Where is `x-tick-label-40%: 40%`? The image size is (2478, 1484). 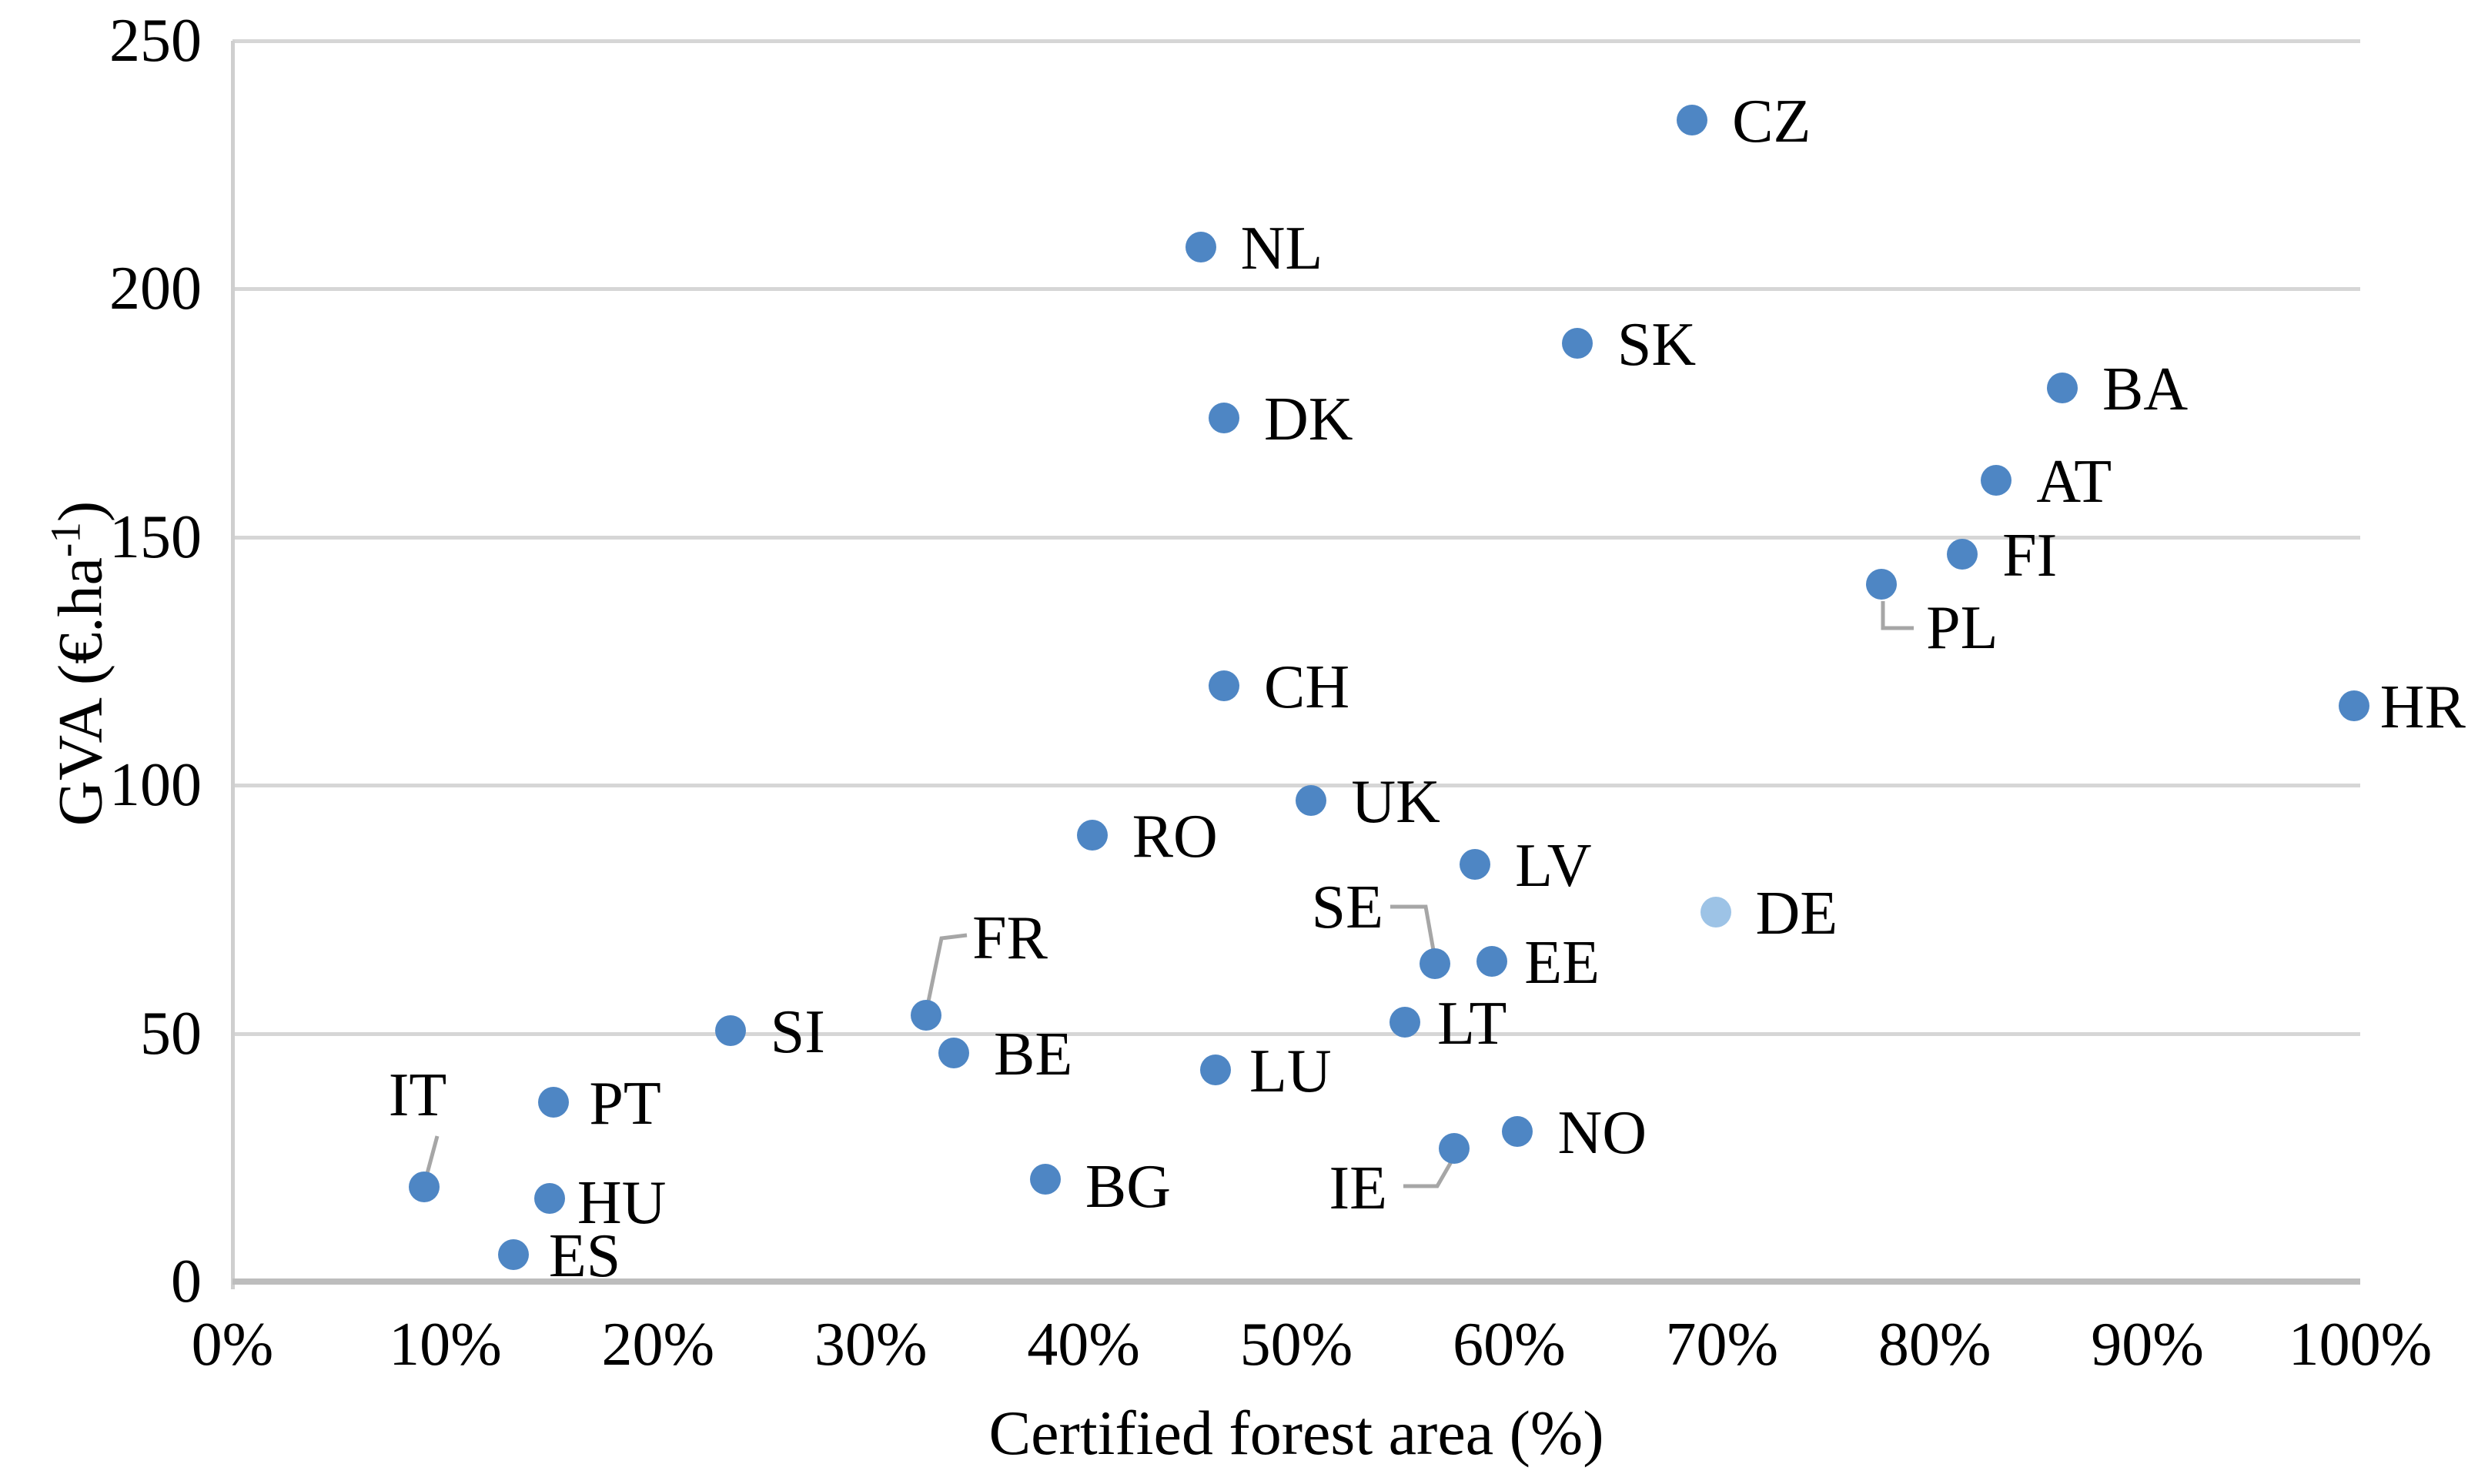 x-tick-label-40%: 40% is located at coordinates (1083, 1345).